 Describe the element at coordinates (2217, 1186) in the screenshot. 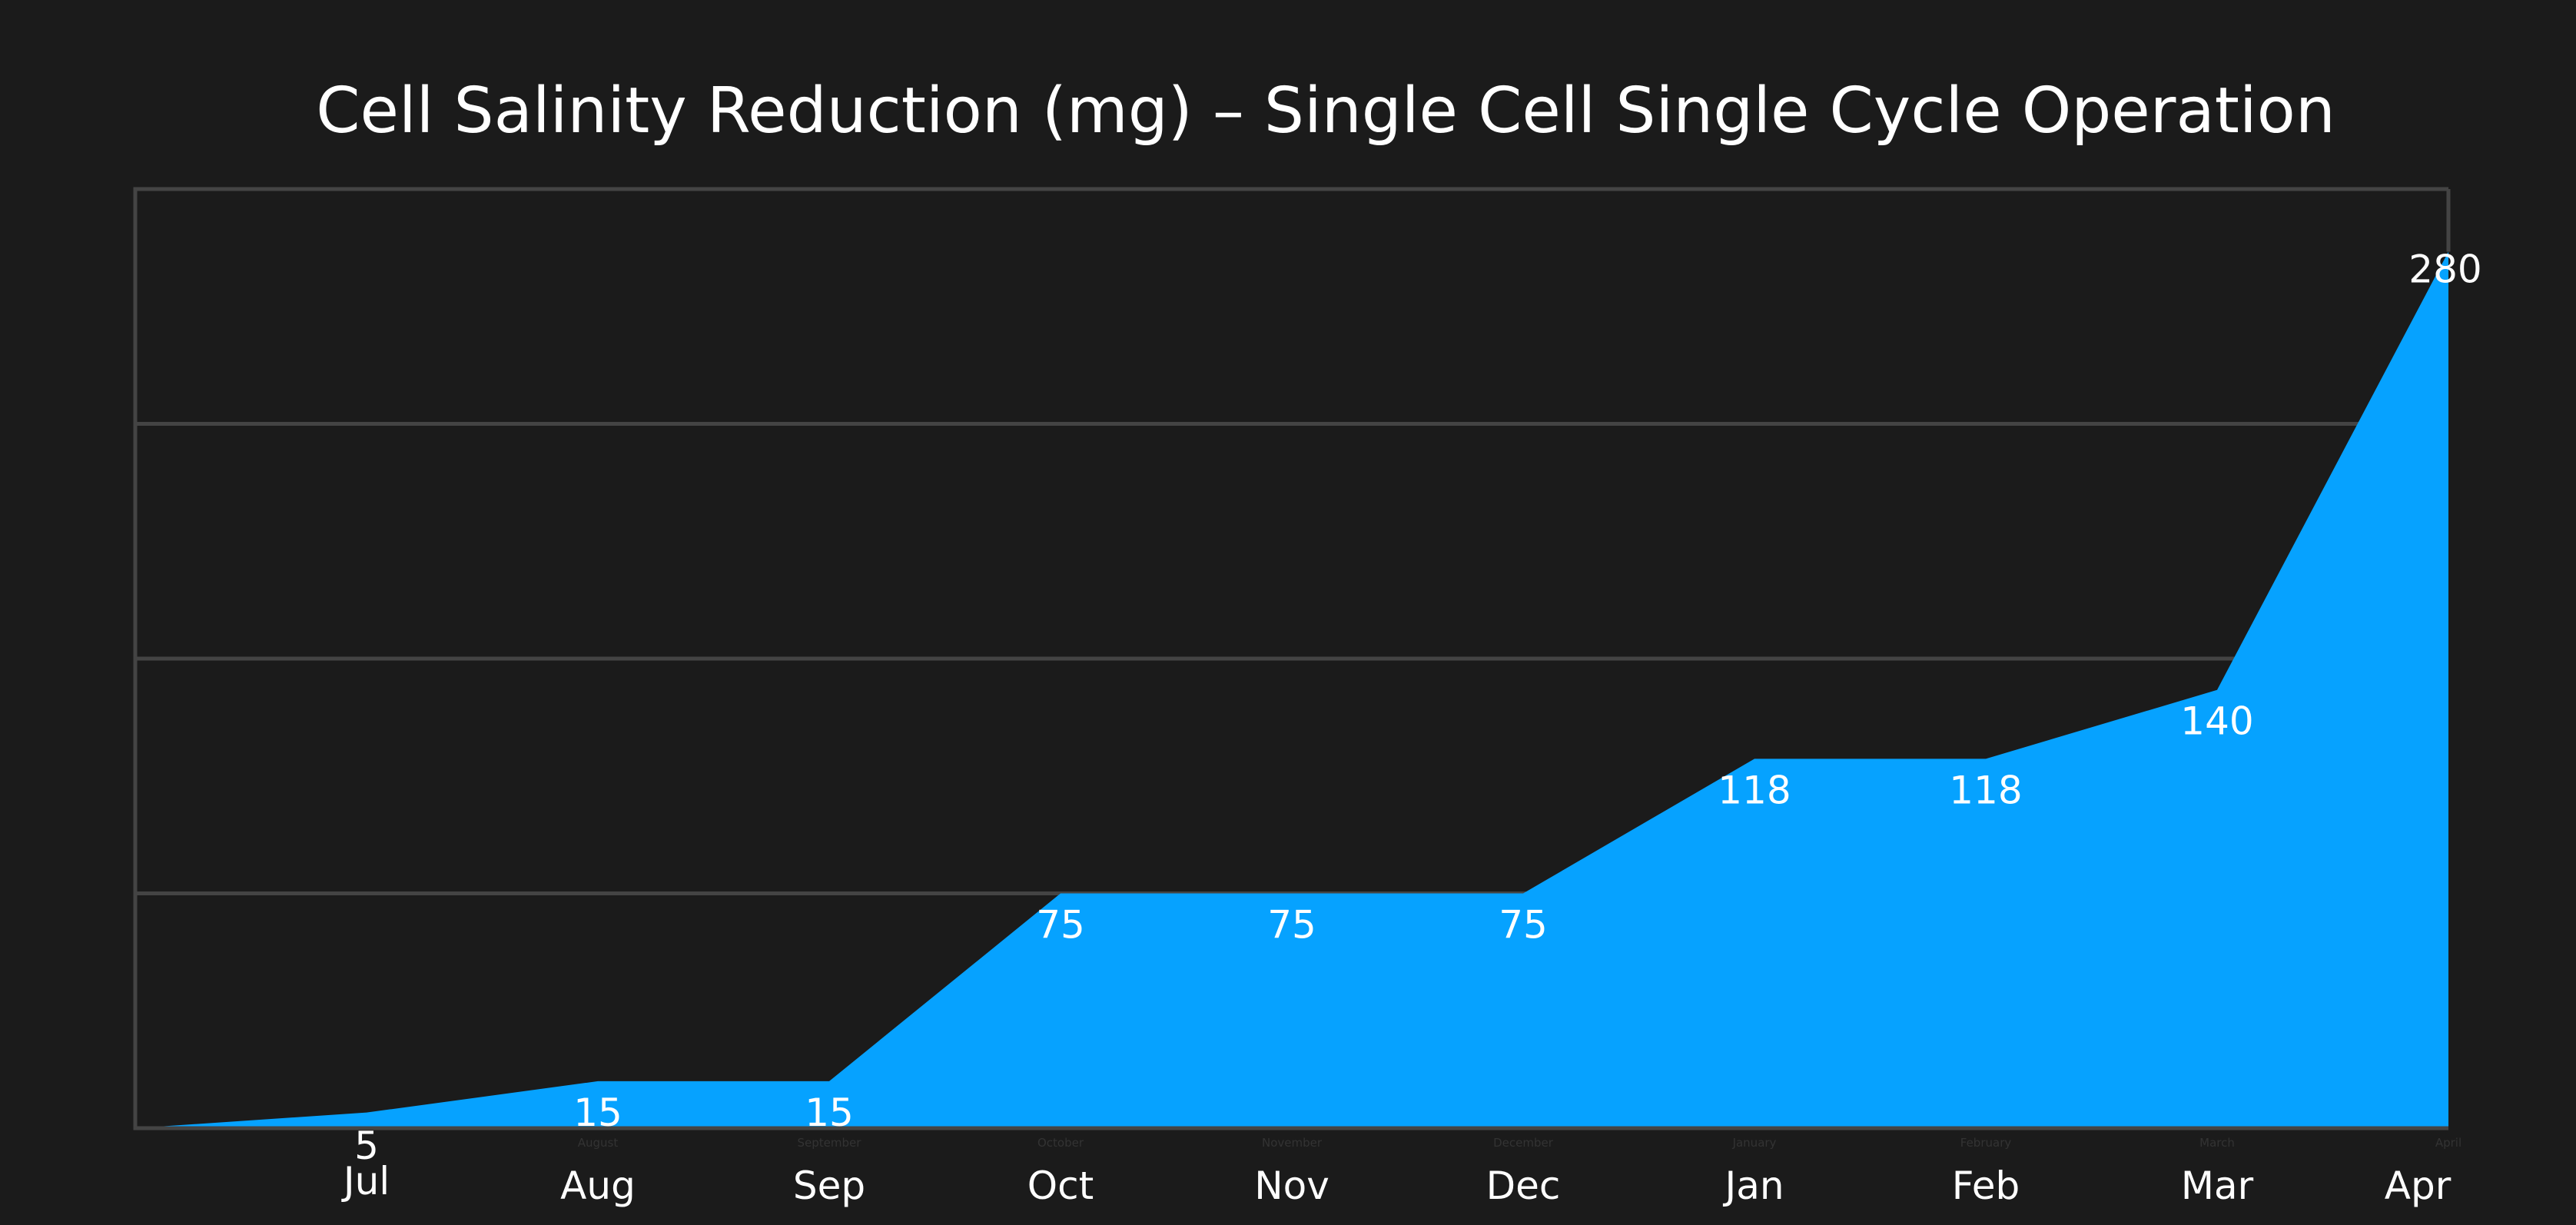

I see `x-tick-label: Mar` at that location.